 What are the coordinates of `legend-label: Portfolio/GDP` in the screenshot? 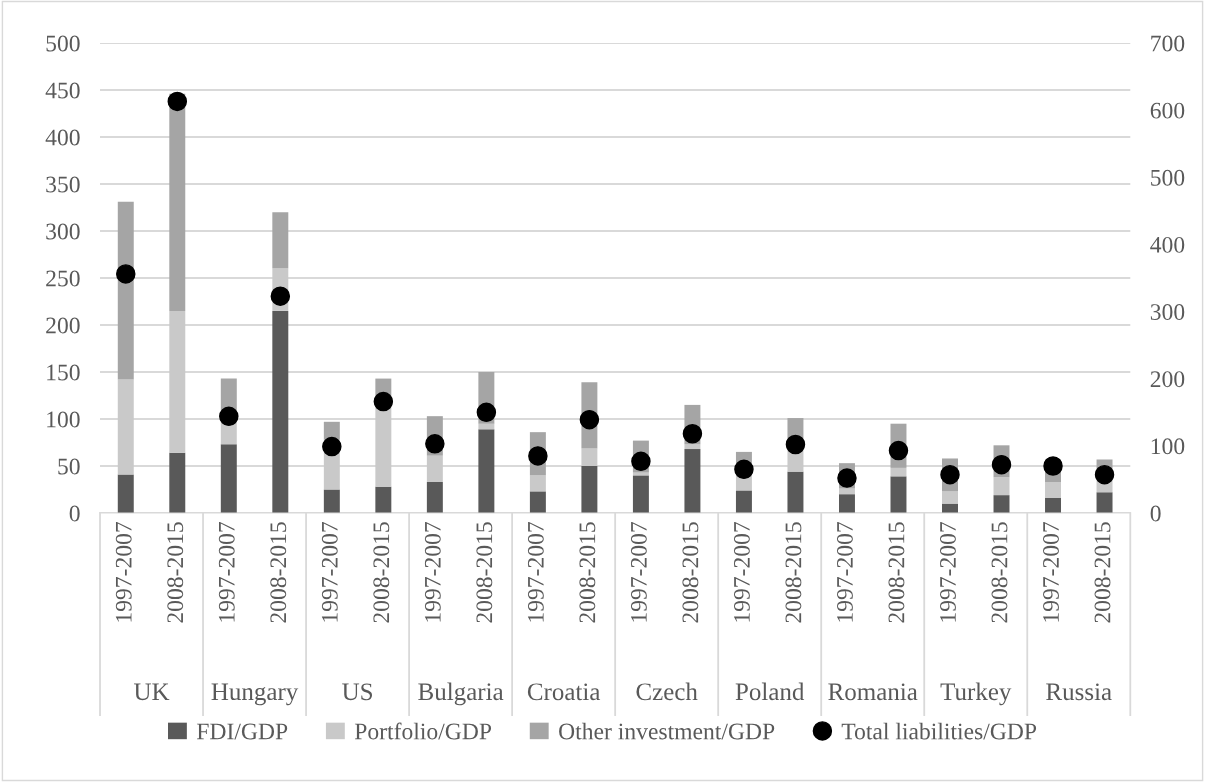 It's located at (423, 731).